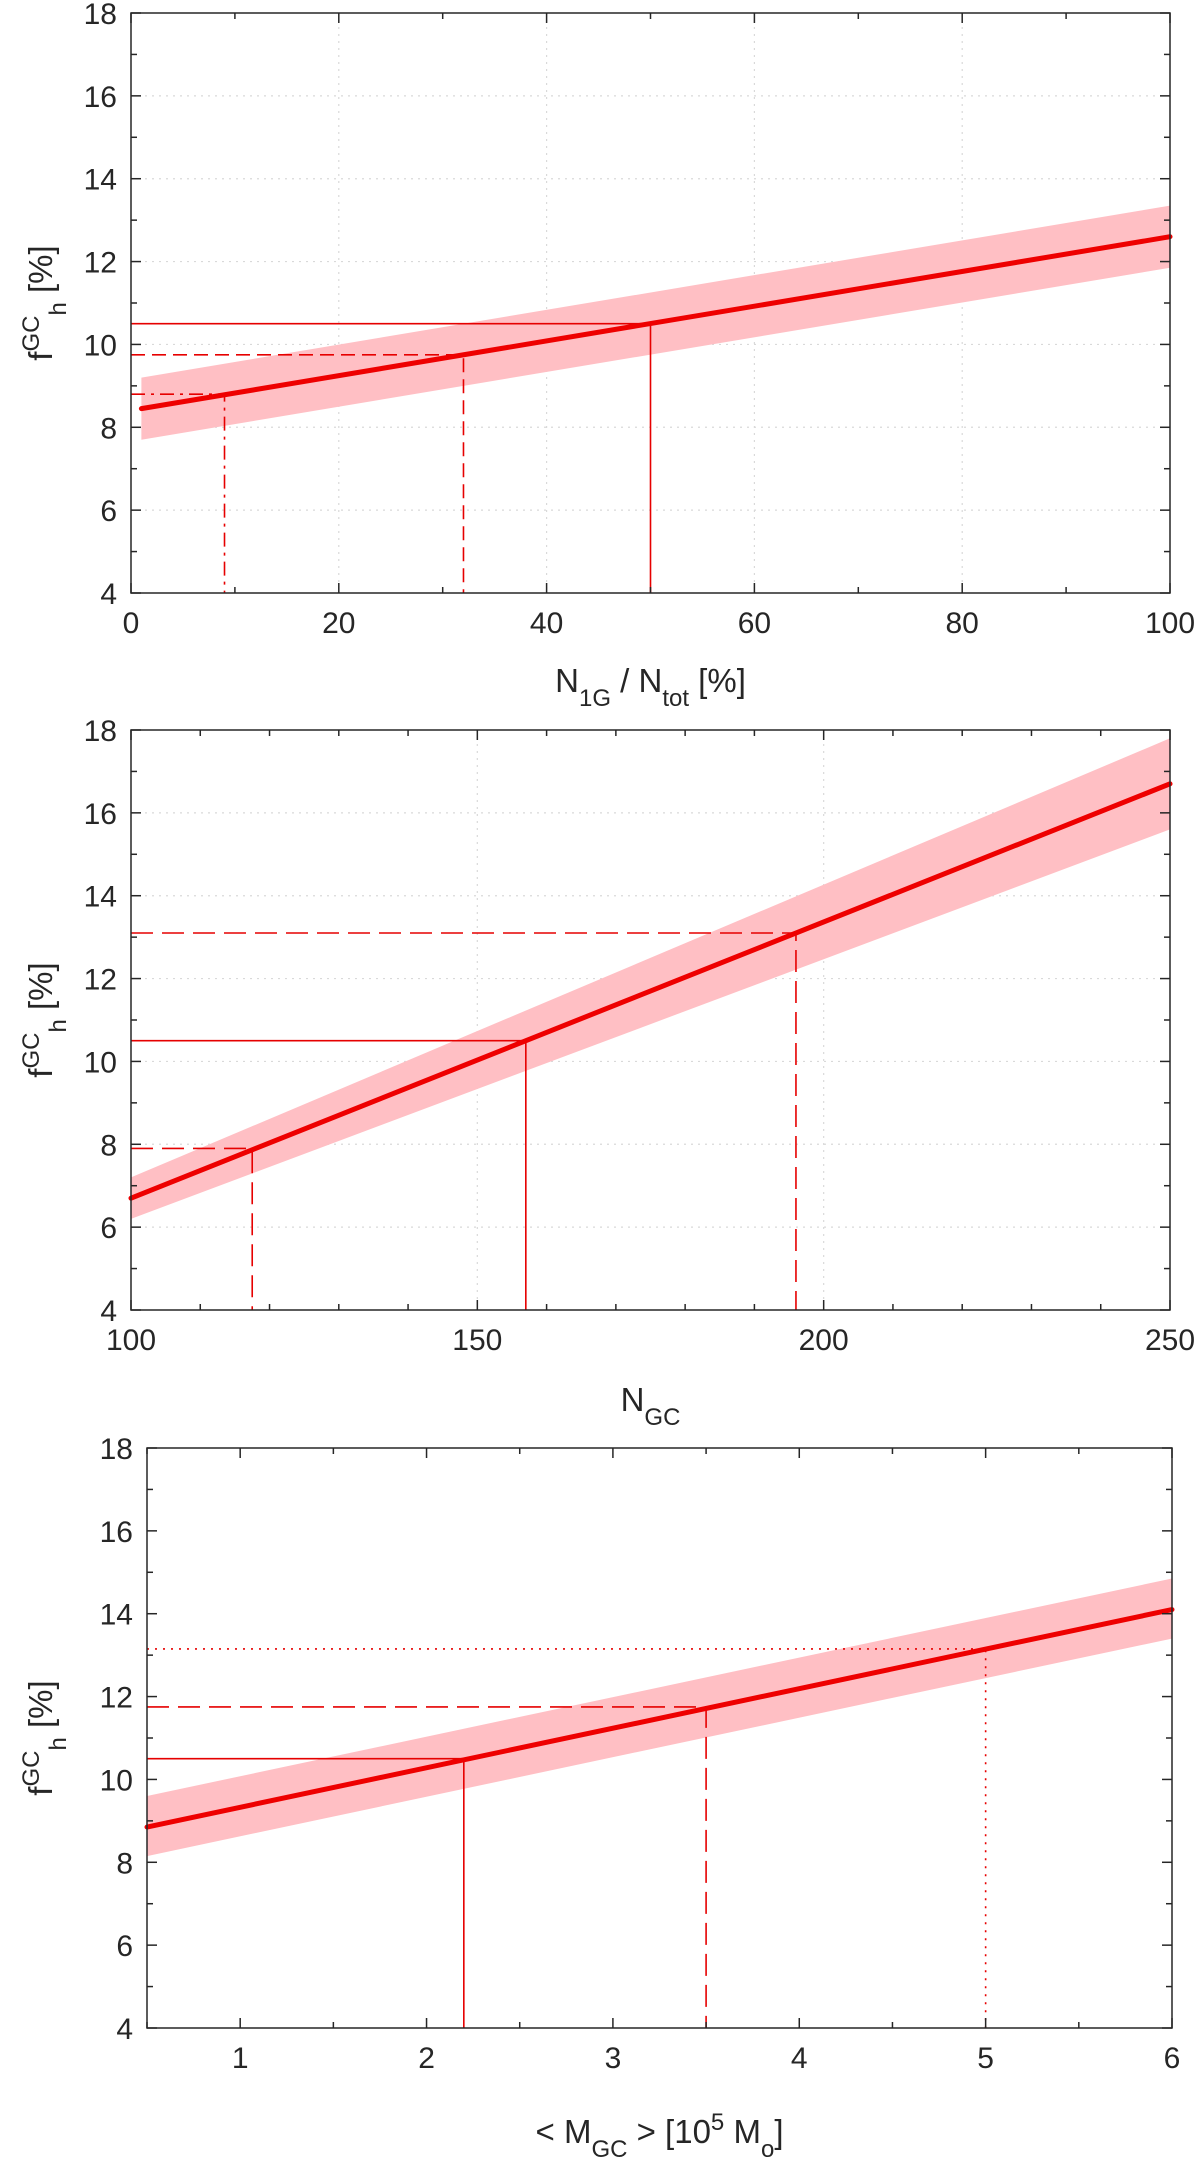 The image size is (1200, 2158). What do you see at coordinates (192, 1228) in the screenshot?
I see `guide-line-longdash` at bounding box center [192, 1228].